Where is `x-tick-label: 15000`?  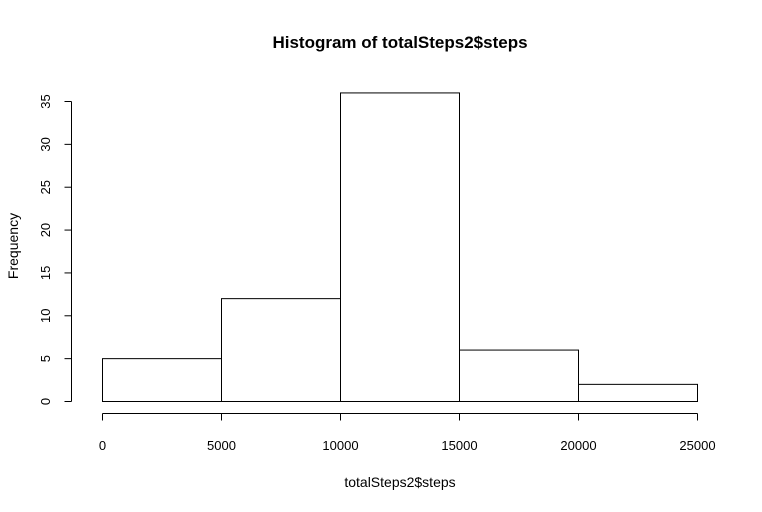 x-tick-label: 15000 is located at coordinates (459, 445).